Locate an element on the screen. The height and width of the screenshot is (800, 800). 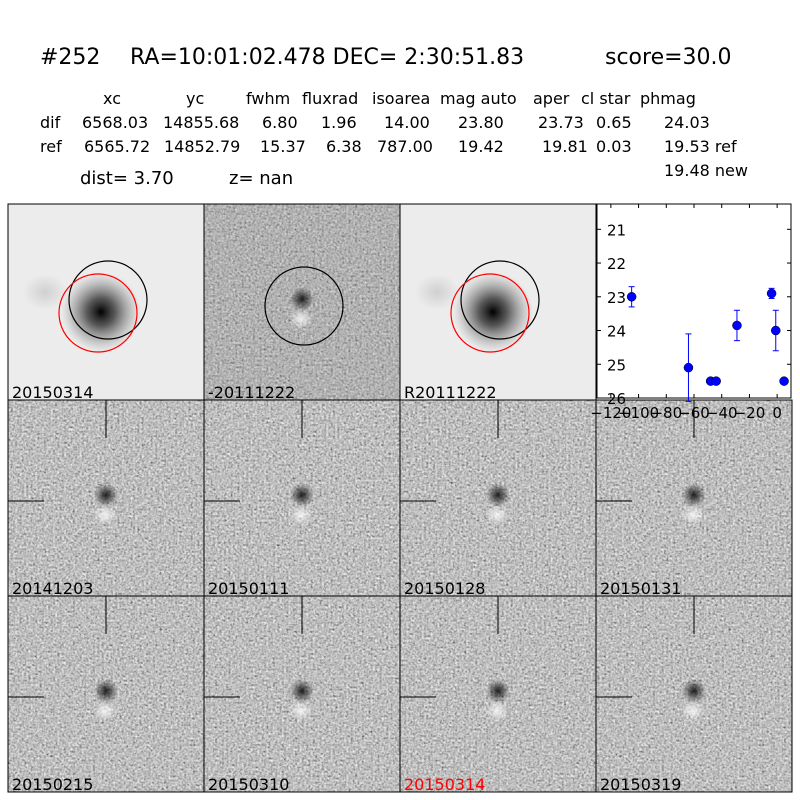
panel-label: 20150319 is located at coordinates (640, 784).